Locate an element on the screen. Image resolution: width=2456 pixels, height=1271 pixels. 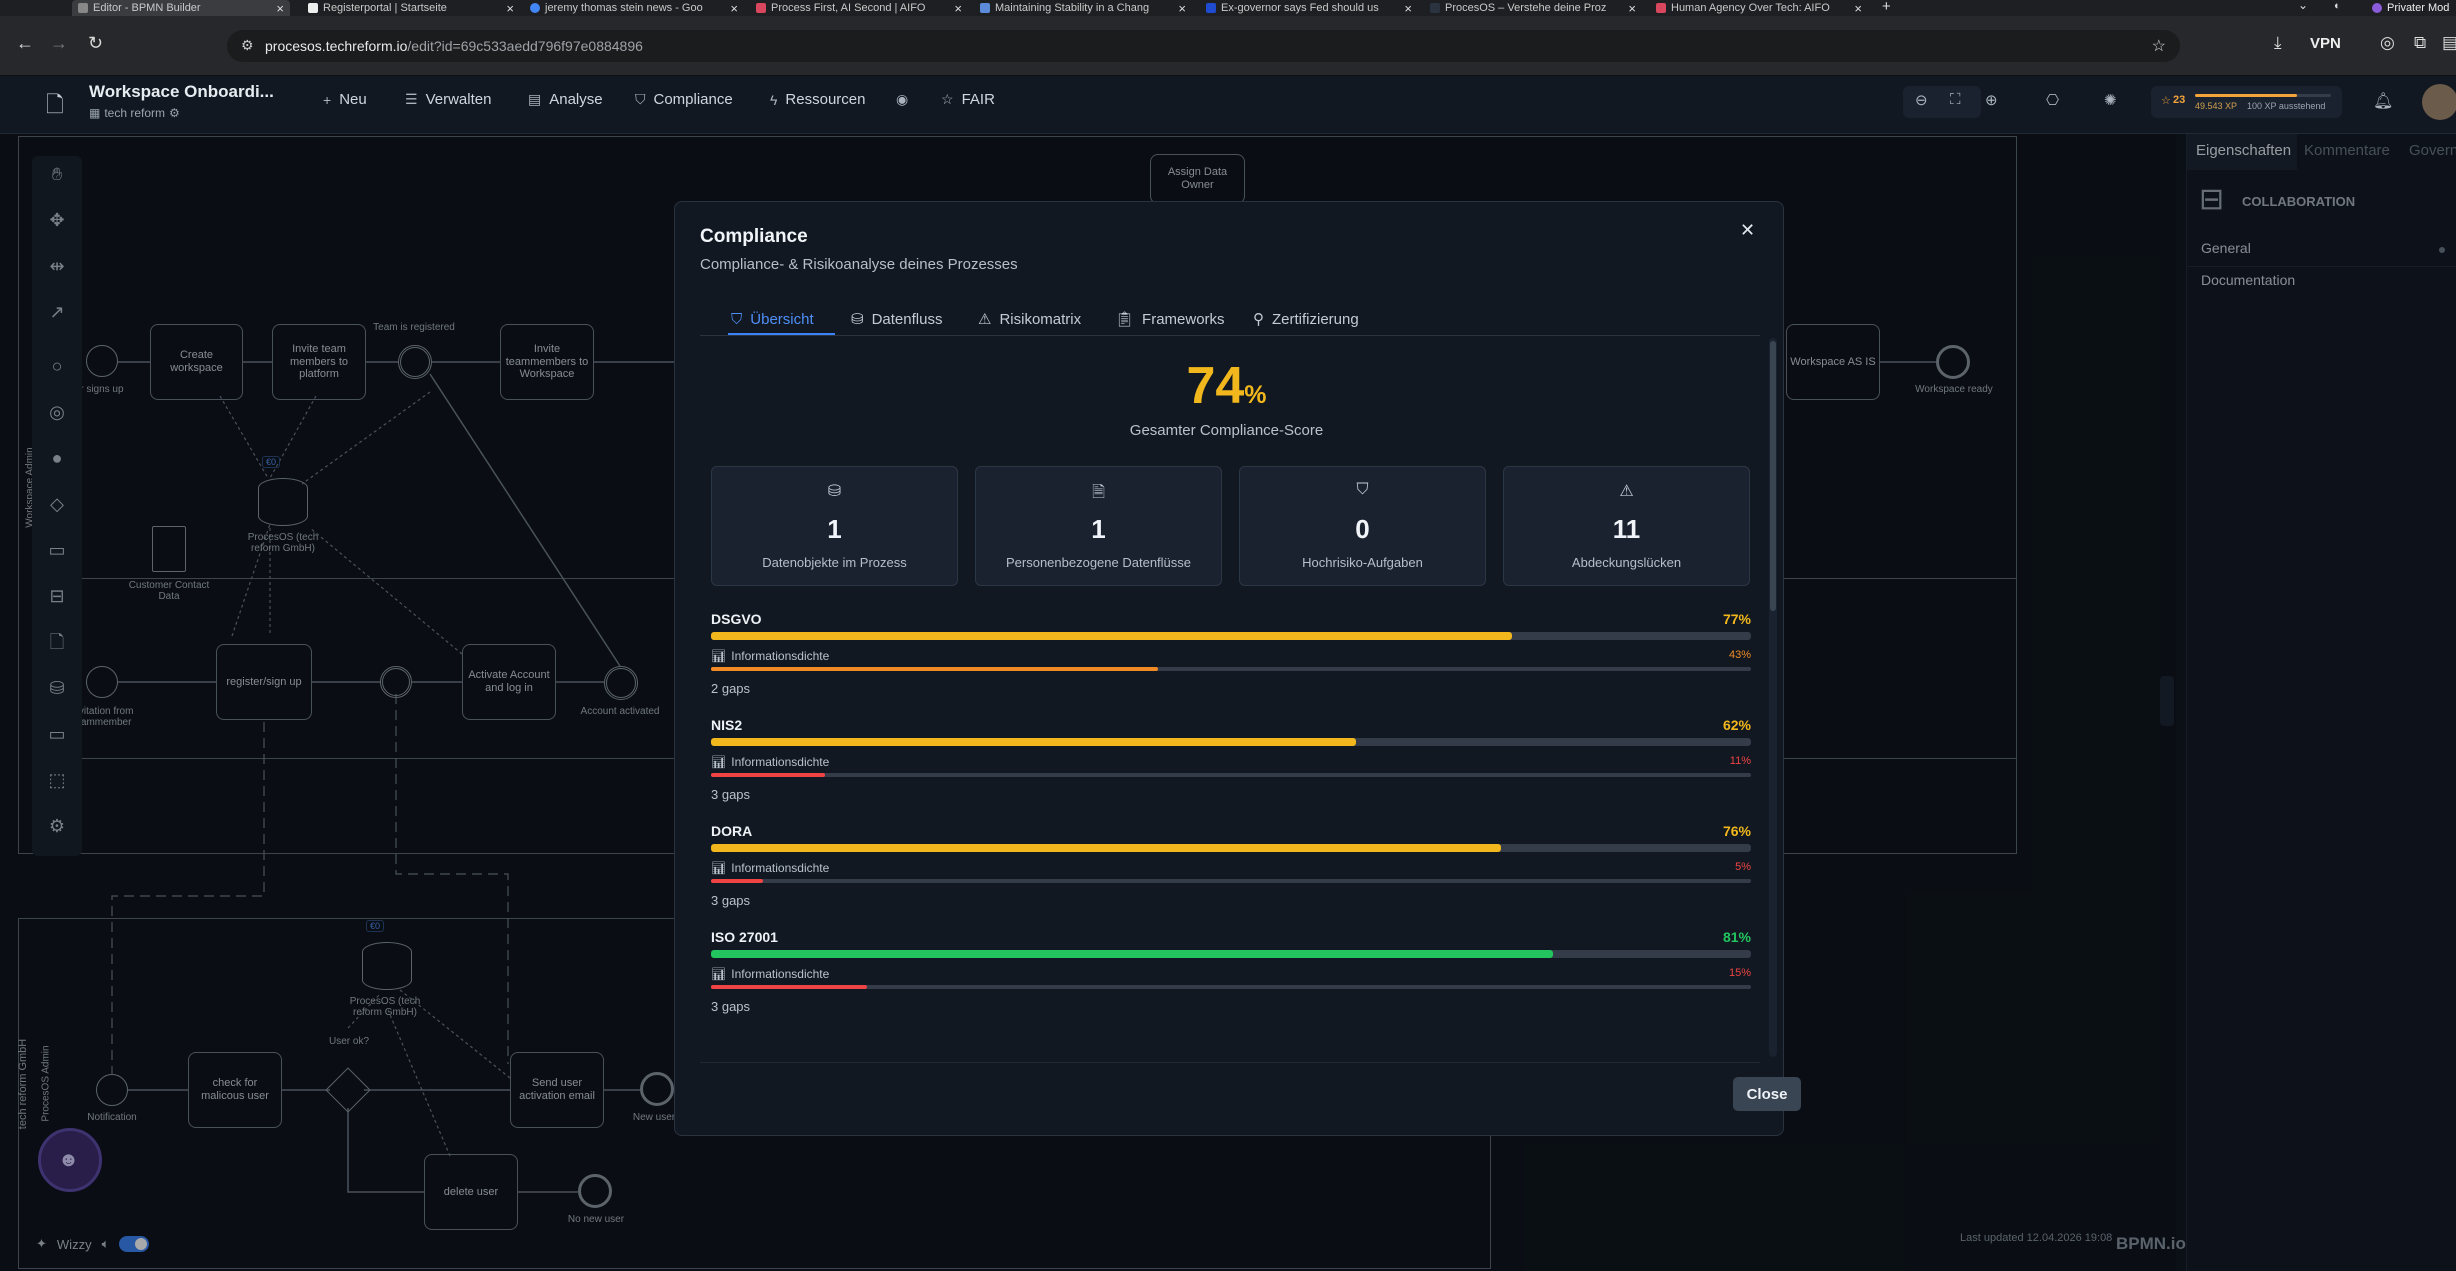
speaker-icon: 🔈︎ is located at coordinates (105, 1243).